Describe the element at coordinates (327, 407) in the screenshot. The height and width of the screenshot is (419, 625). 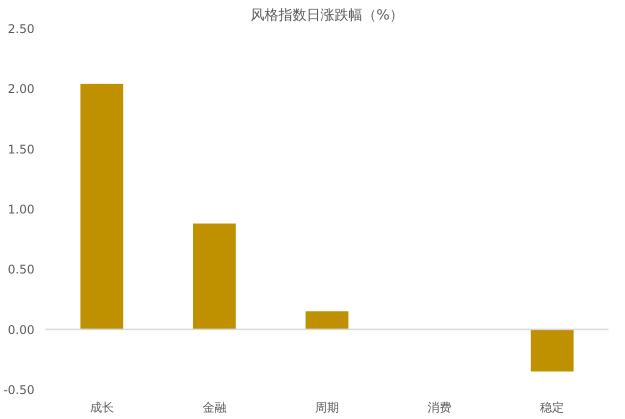
I see `x-tick-label: 周期` at that location.